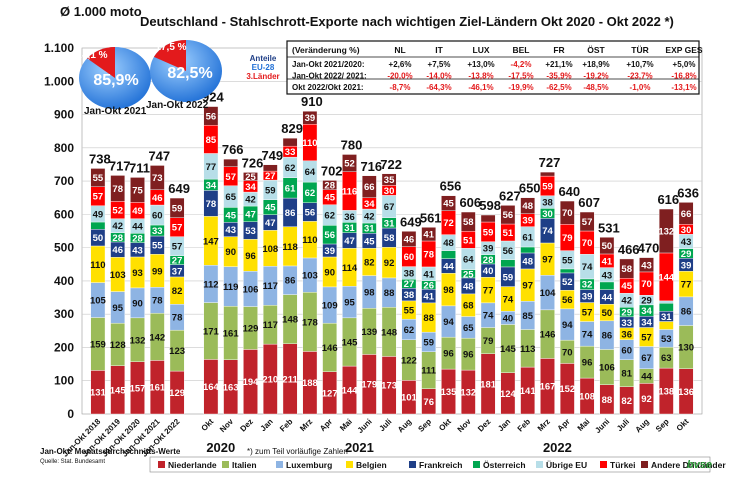 This screenshot has width=738, height=490. I want to click on total-label: 780, so click(352, 144).